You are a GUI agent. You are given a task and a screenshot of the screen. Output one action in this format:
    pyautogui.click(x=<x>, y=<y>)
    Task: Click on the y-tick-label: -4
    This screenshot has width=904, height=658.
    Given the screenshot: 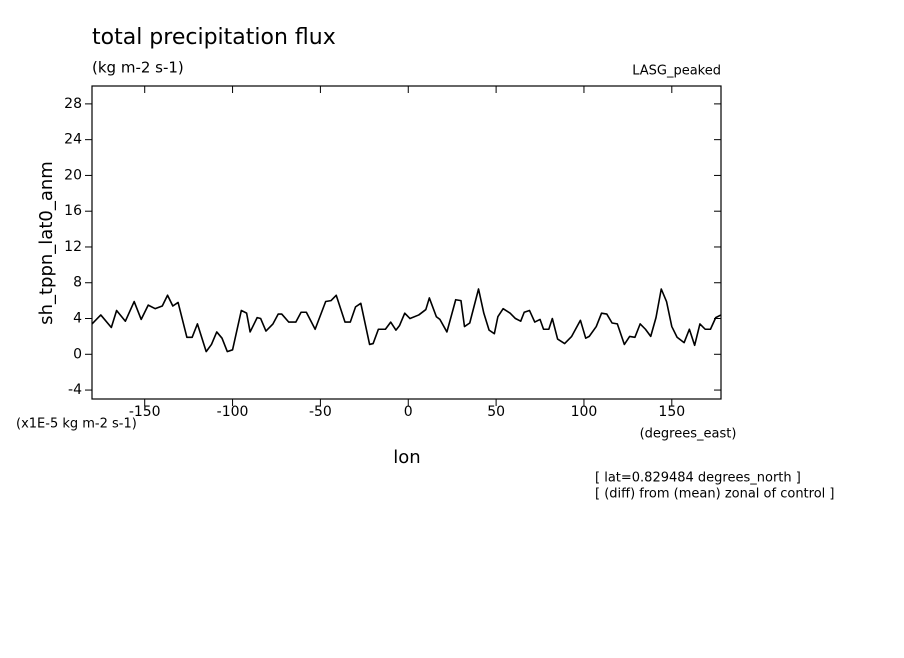 What is the action you would take?
    pyautogui.click(x=75, y=390)
    